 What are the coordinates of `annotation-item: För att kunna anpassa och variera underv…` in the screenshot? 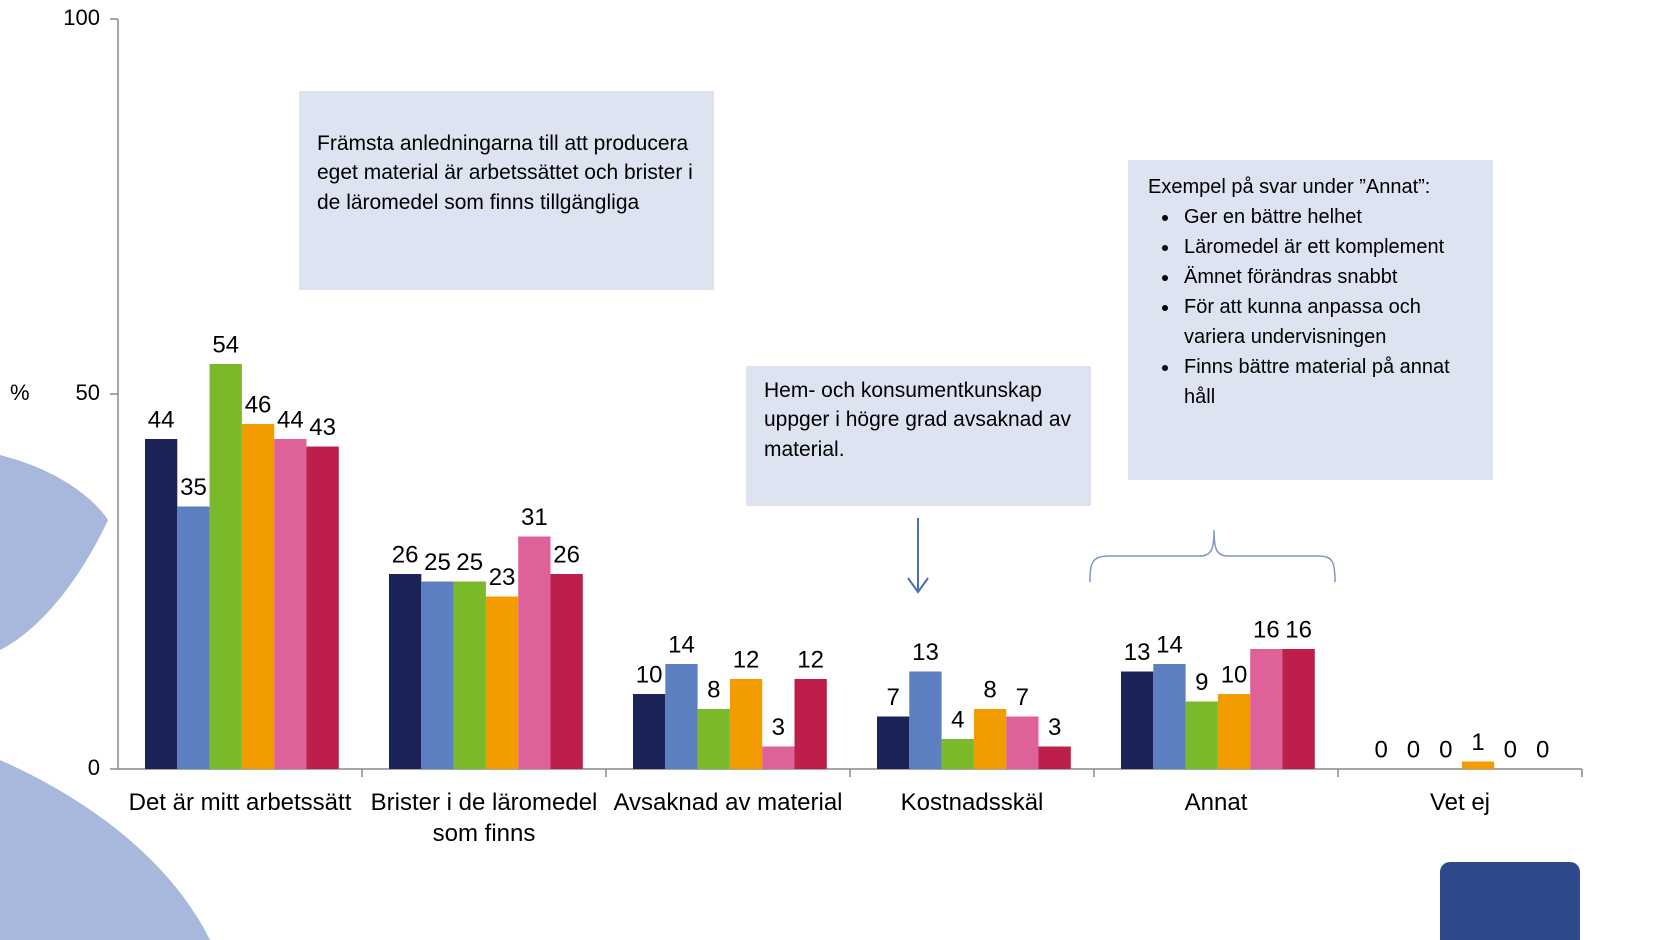 It's located at (1326, 322).